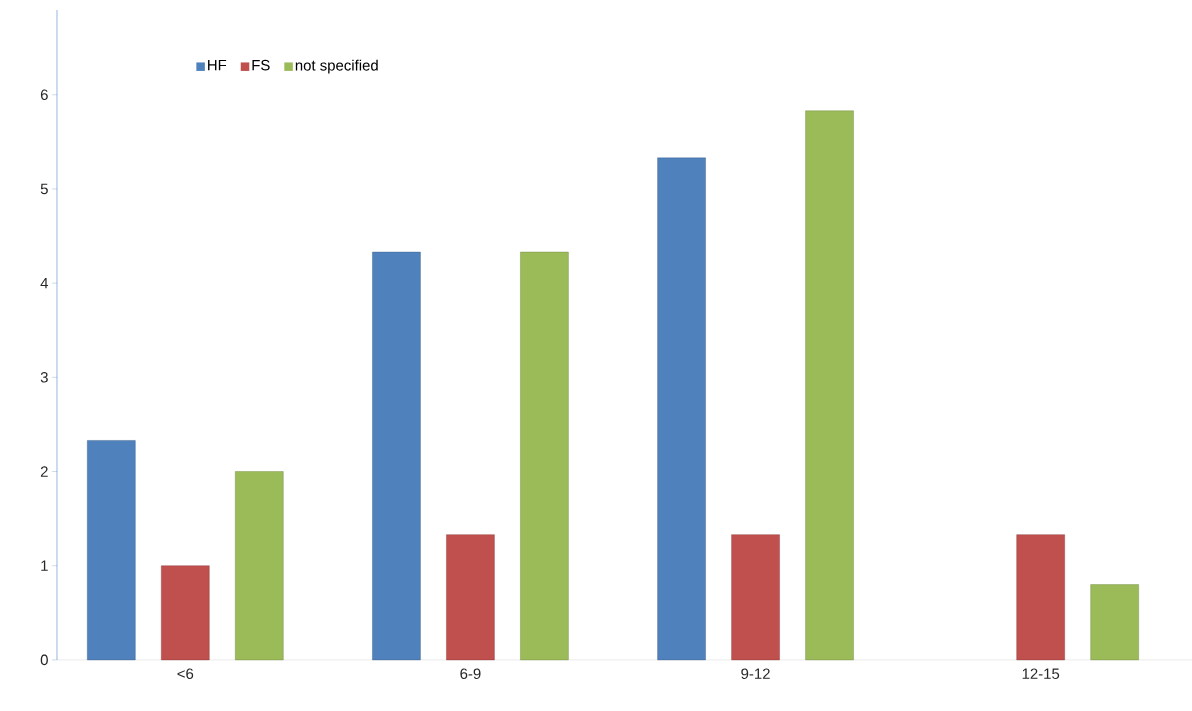  Describe the element at coordinates (44, 565) in the screenshot. I see `y-tick-label: 1` at that location.